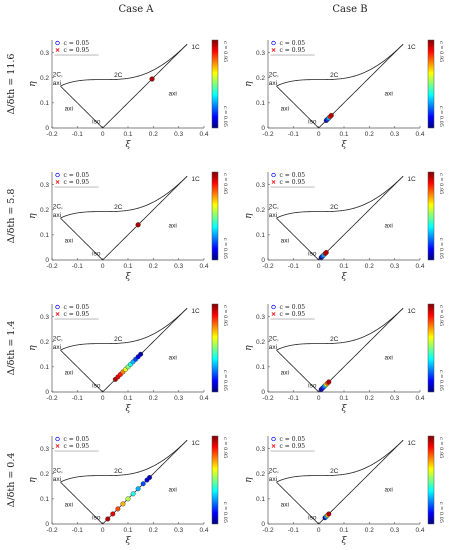 The image size is (475, 550). What do you see at coordinates (11, 216) in the screenshot?
I see `row-label: Δ/δth = 5.8` at bounding box center [11, 216].